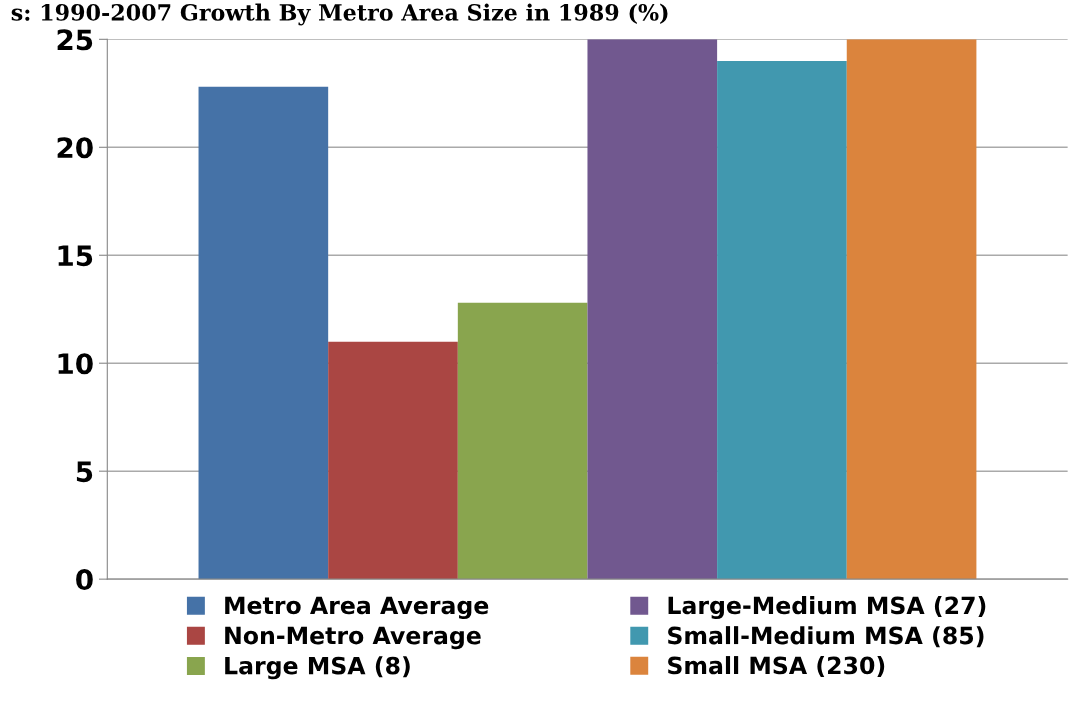 The image size is (1073, 715). I want to click on y-tick-label: 0, so click(84, 580).